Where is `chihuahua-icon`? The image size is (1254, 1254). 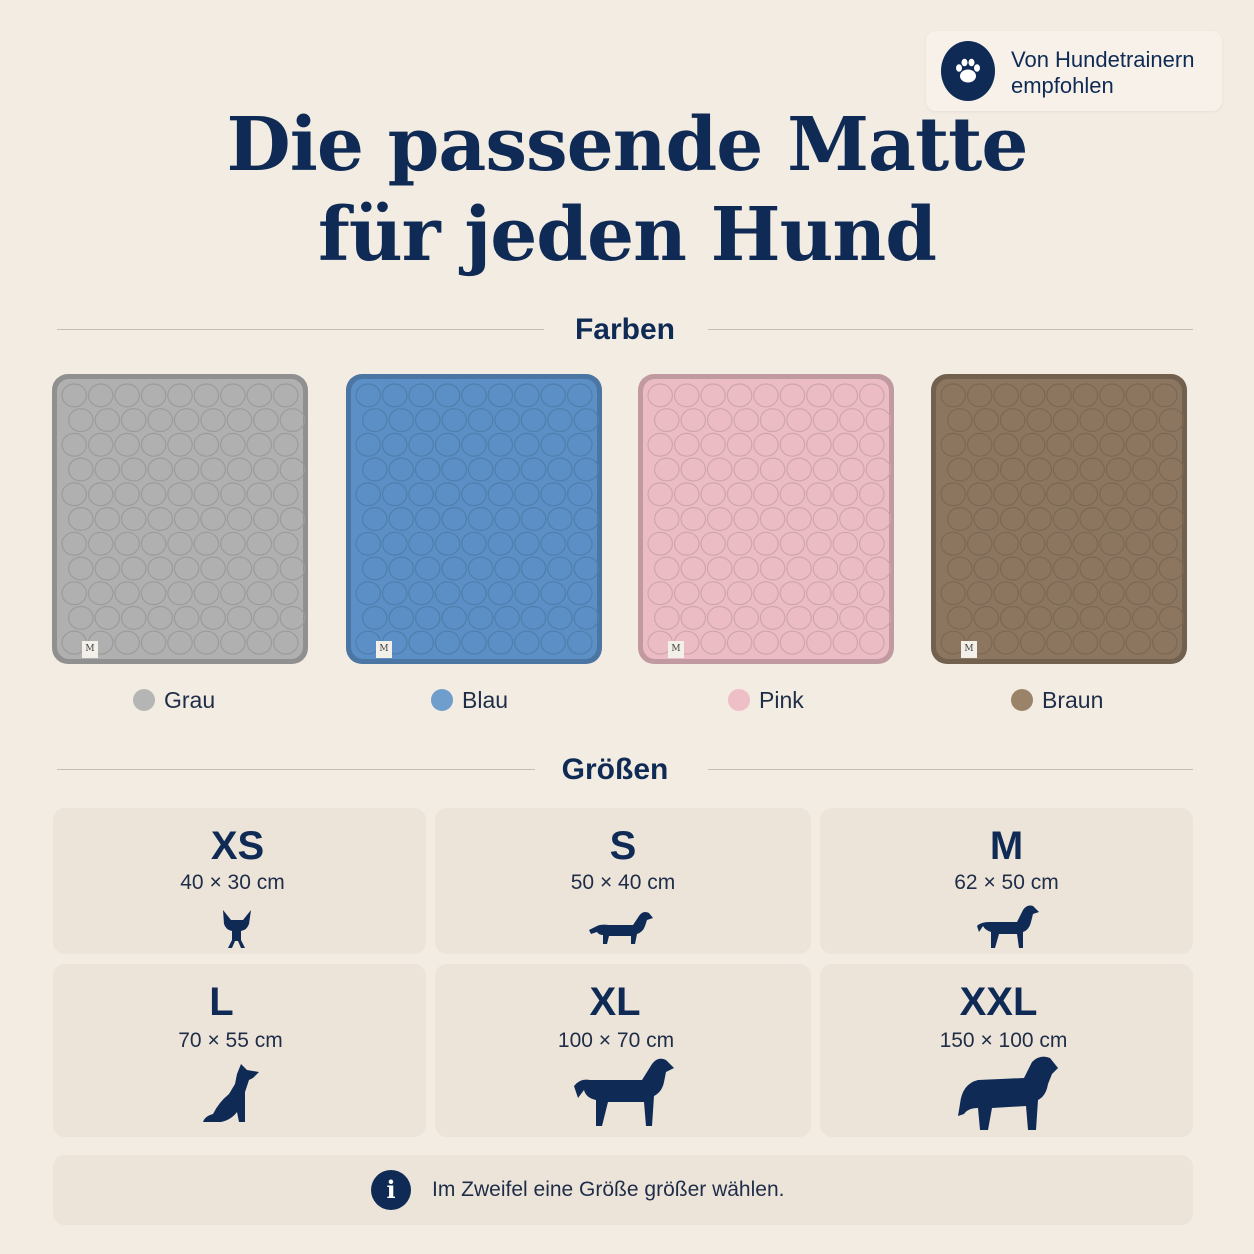
chihuahua-icon is located at coordinates (237, 929).